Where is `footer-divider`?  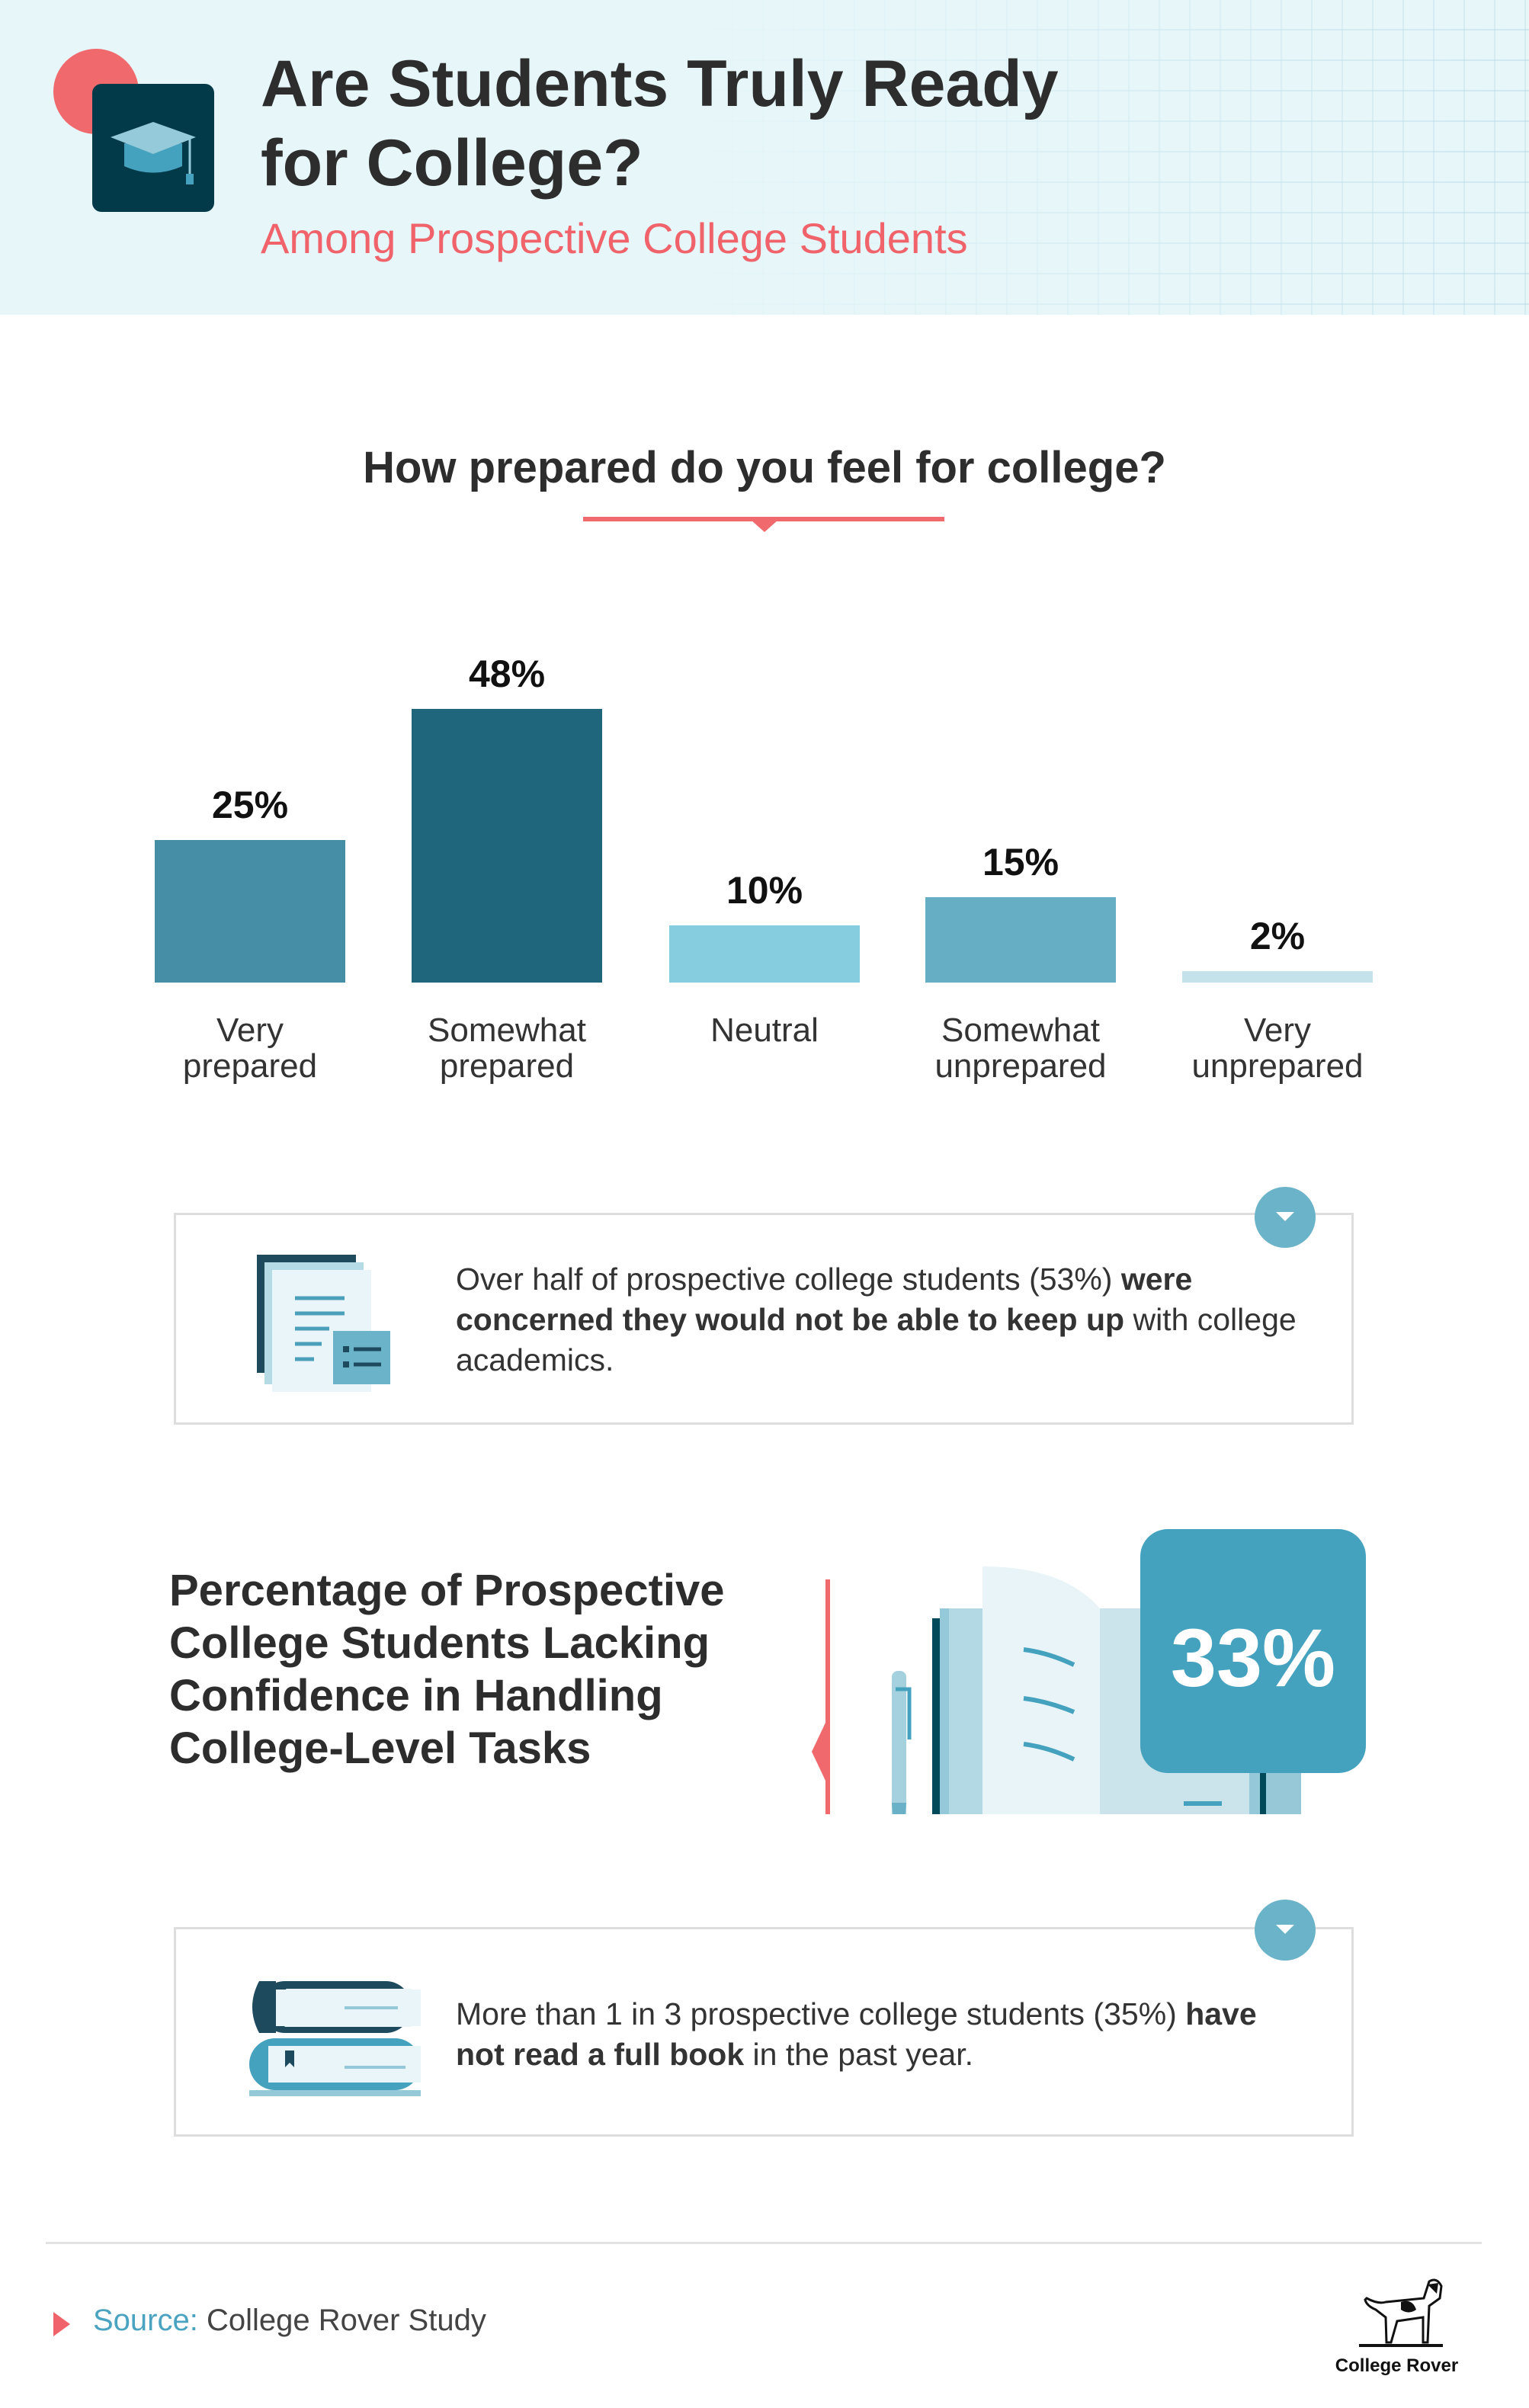
footer-divider is located at coordinates (764, 2243).